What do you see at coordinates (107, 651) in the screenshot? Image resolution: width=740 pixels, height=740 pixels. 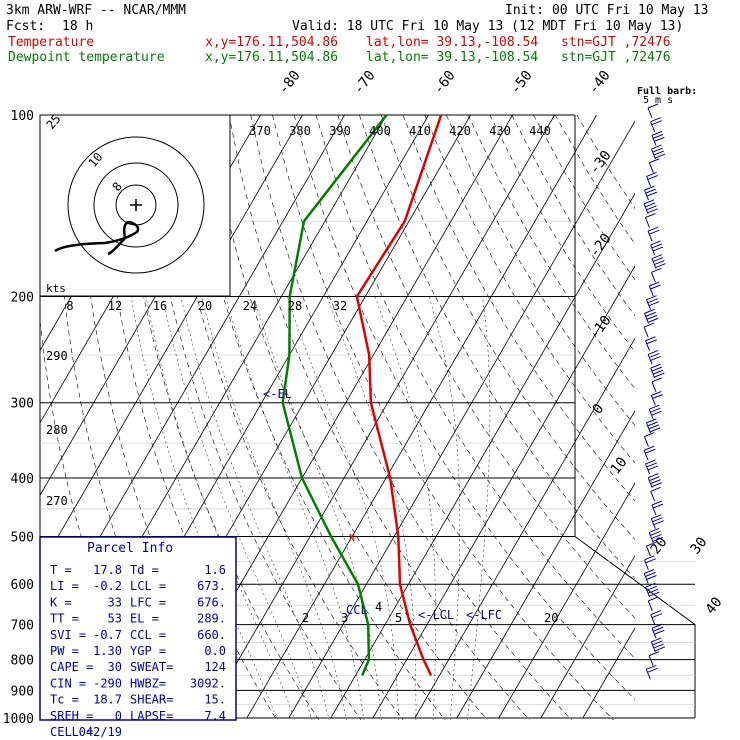 I see `parcel-info-cell: 1.30` at bounding box center [107, 651].